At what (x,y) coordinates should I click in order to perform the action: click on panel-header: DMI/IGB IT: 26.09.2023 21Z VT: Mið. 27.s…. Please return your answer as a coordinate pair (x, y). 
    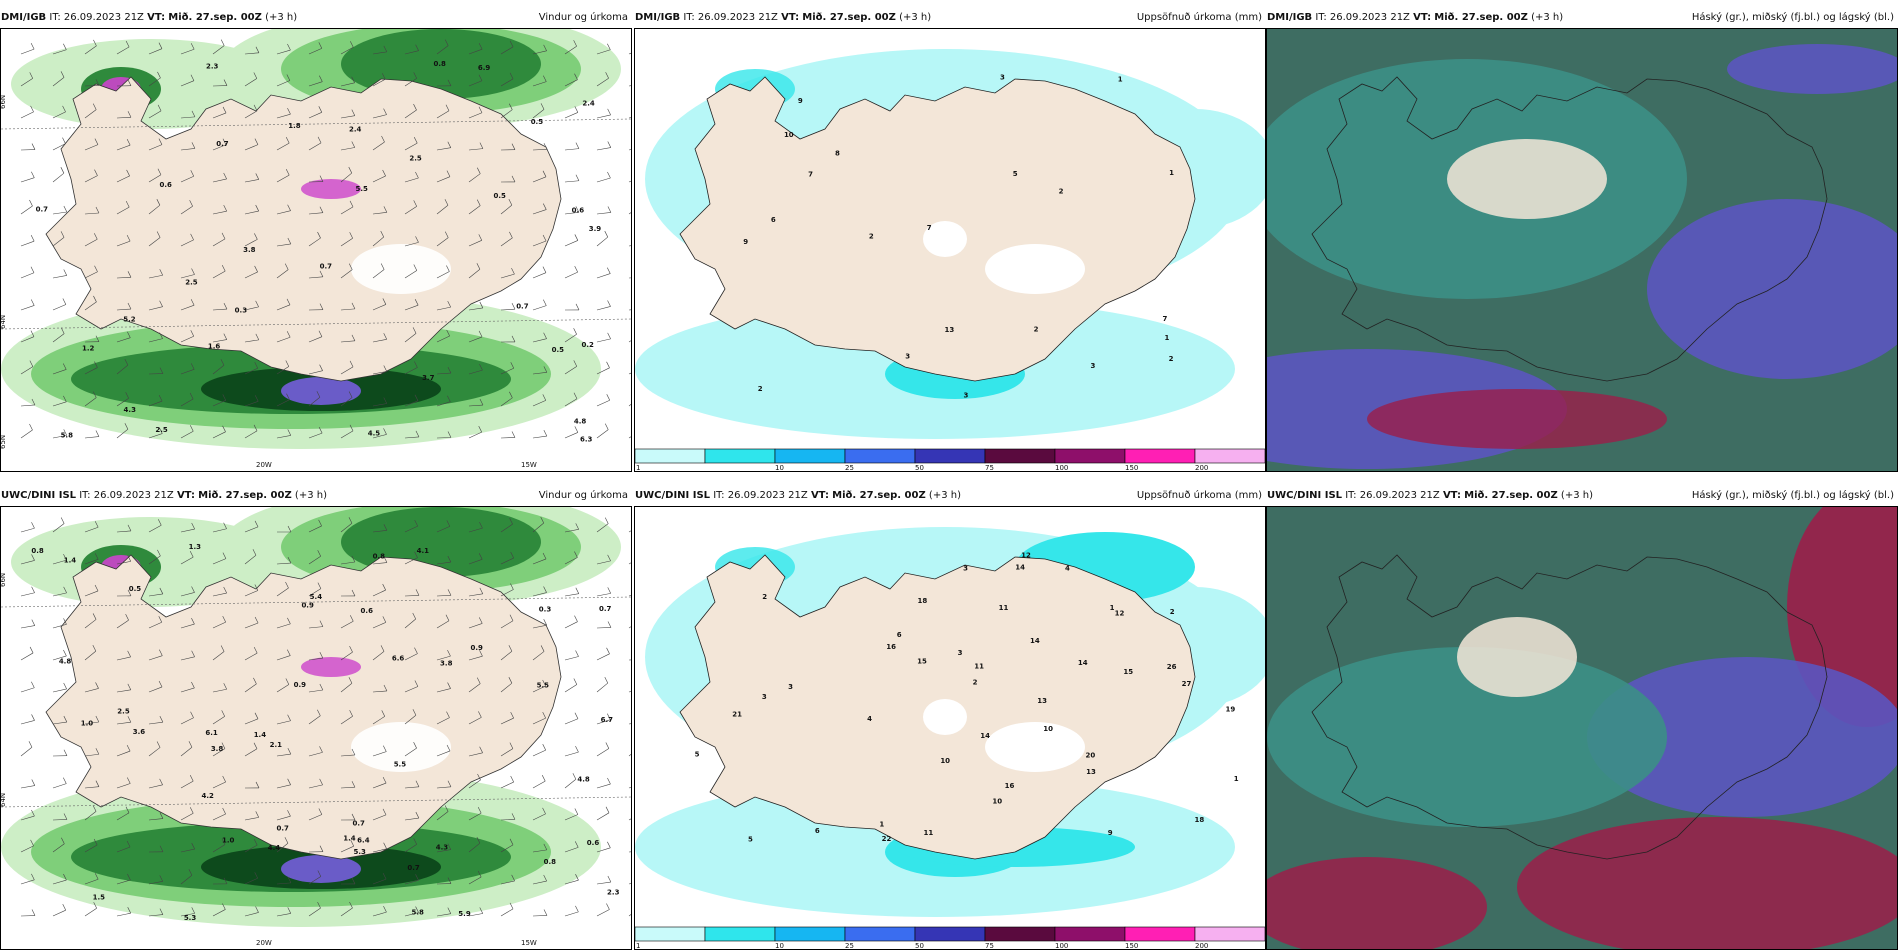
    Looking at the image, I should click on (950, 18).